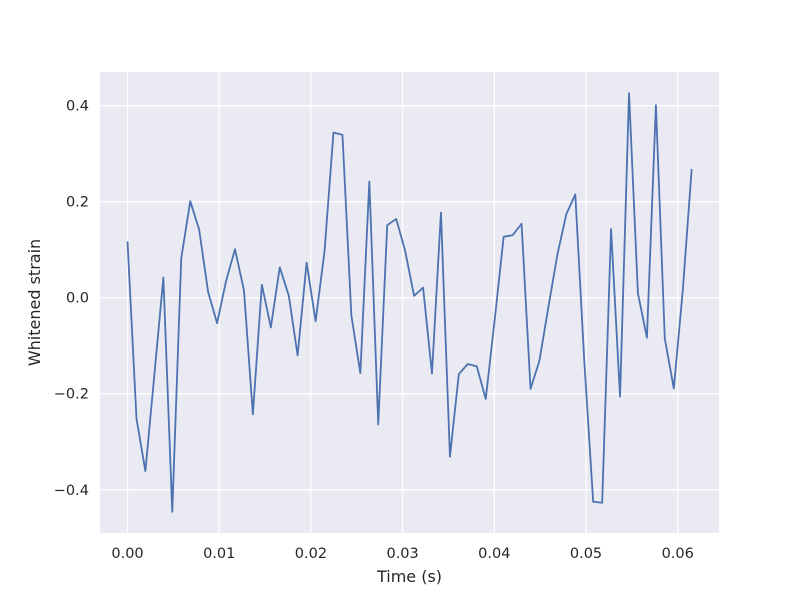 This screenshot has height=600, width=800. I want to click on y-tick-label: 0.2, so click(77, 203).